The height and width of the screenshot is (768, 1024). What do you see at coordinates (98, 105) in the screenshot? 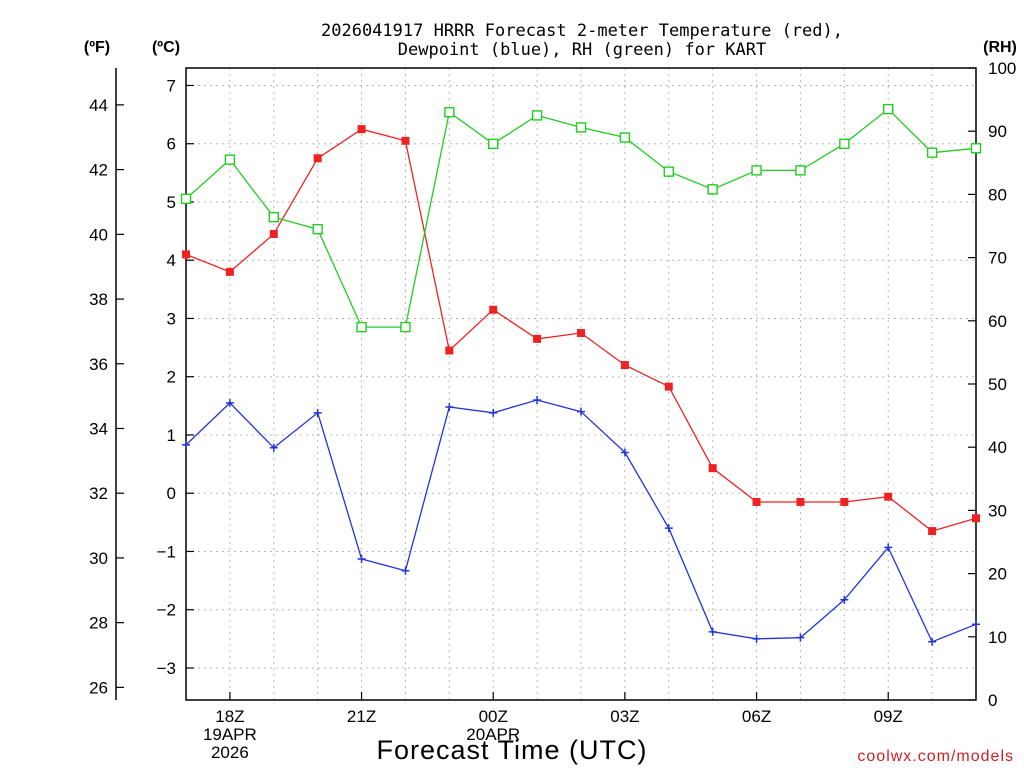
I see `fahrenheit-tick-label: 44` at bounding box center [98, 105].